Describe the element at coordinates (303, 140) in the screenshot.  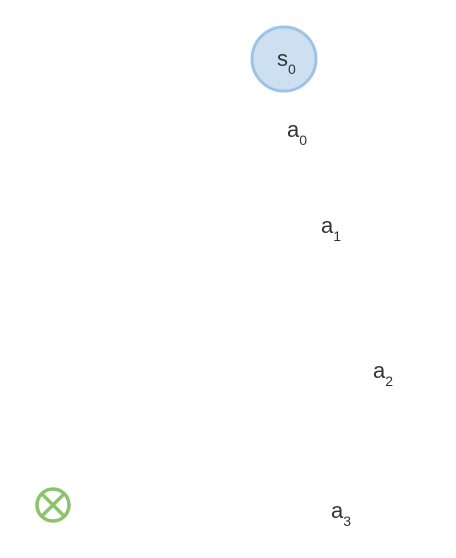
I see `action-subscript: 0` at that location.